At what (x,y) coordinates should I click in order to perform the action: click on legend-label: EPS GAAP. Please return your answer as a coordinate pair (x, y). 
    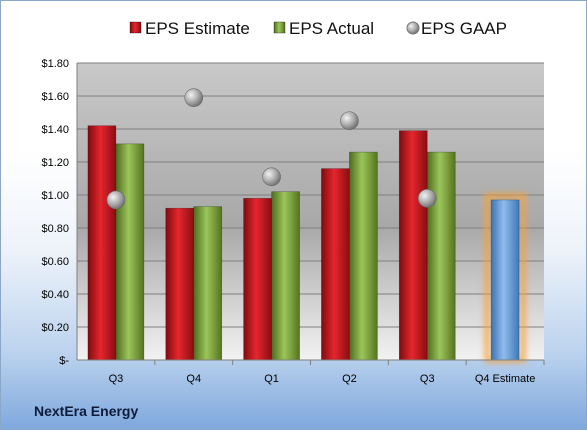
    Looking at the image, I should click on (464, 28).